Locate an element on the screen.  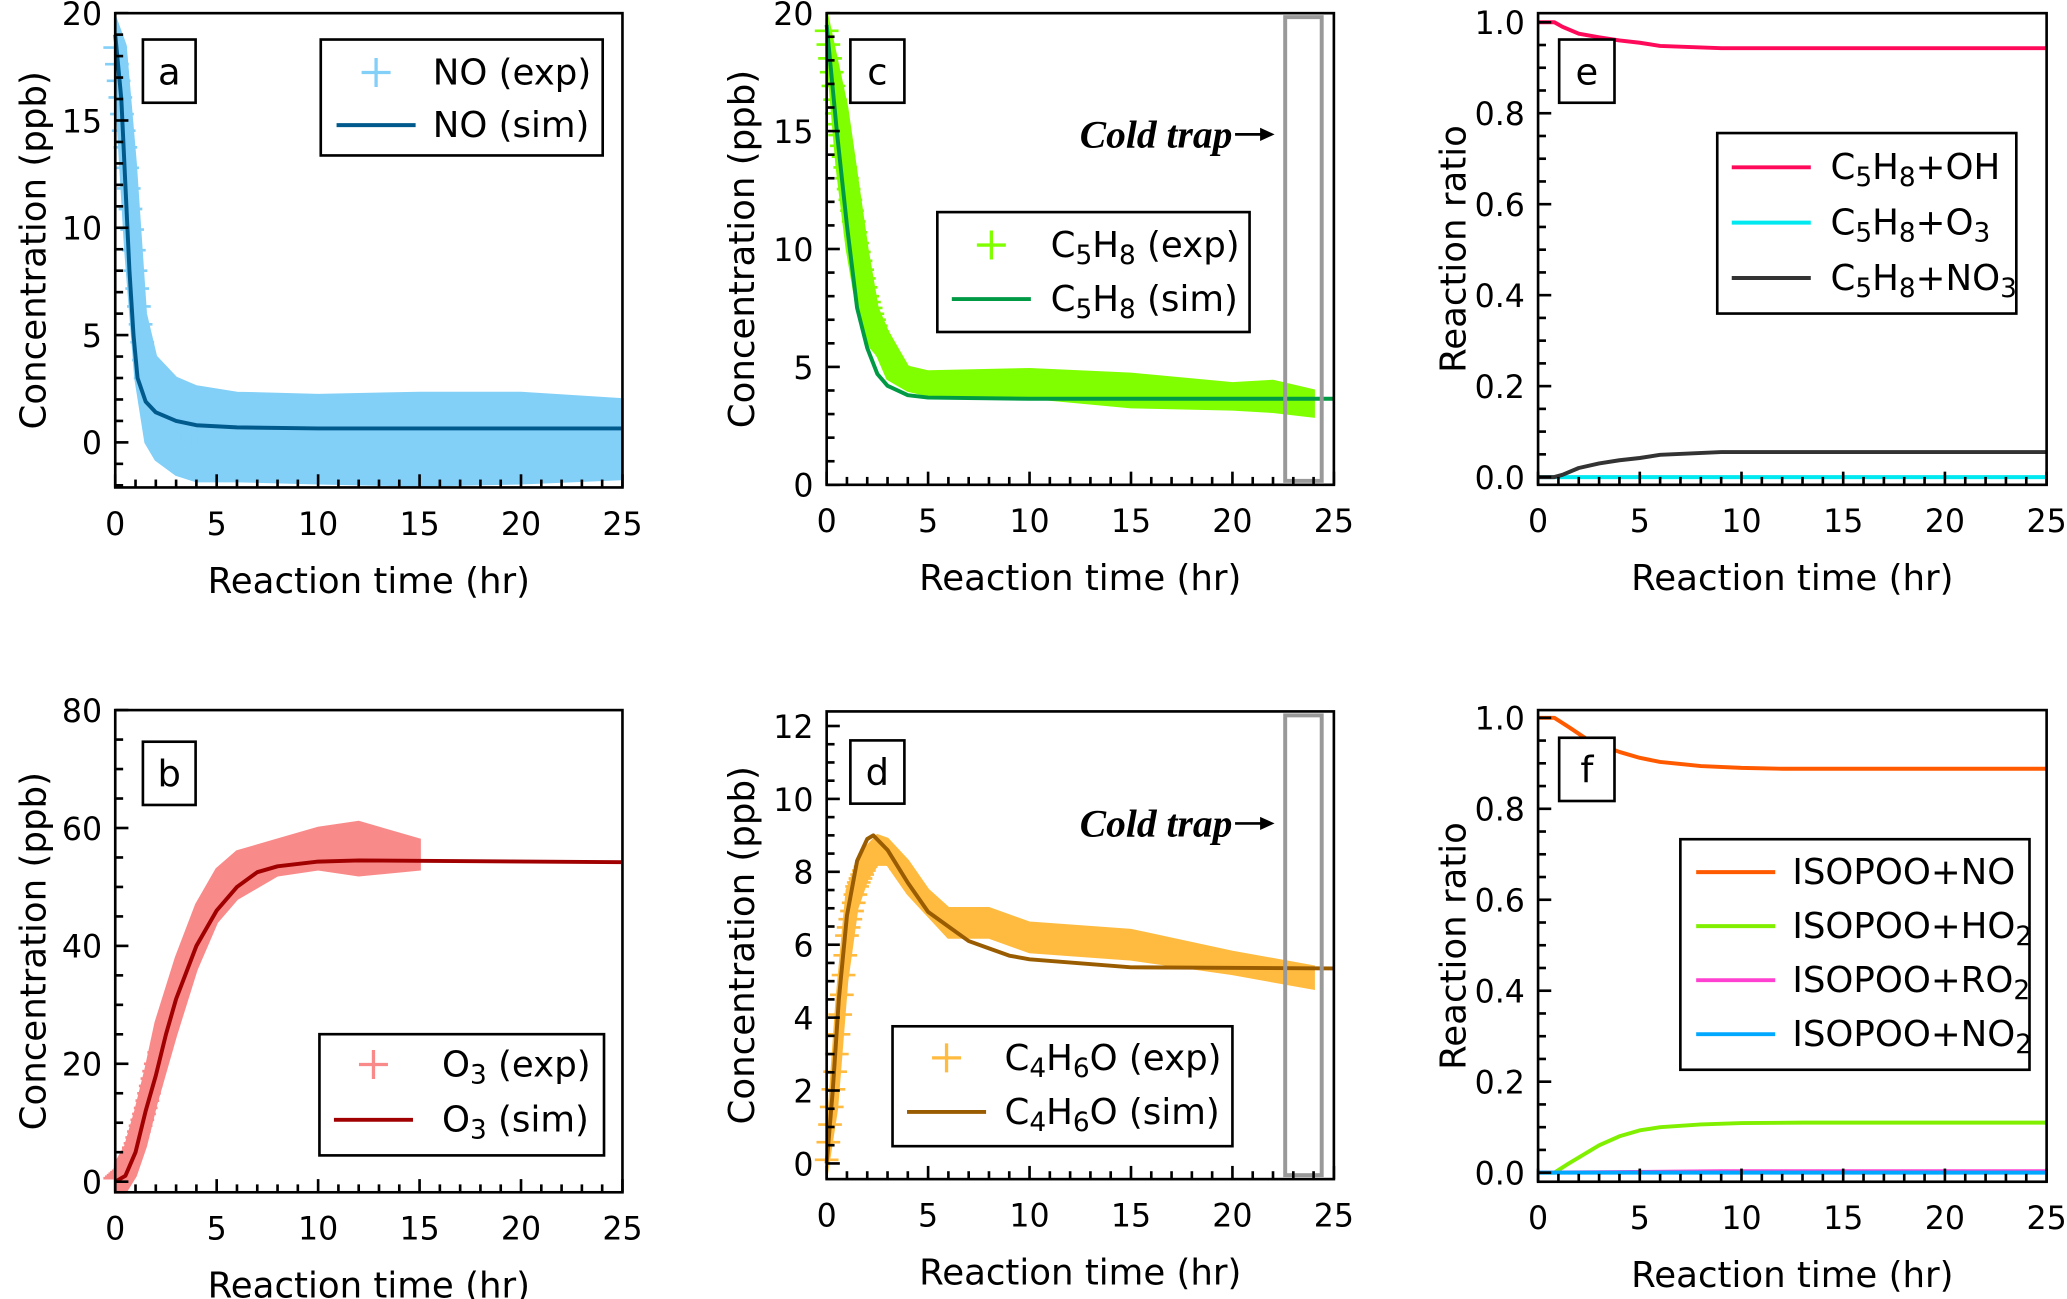
legend-entry-label: C5H8 (sim) is located at coordinates (1144, 302).